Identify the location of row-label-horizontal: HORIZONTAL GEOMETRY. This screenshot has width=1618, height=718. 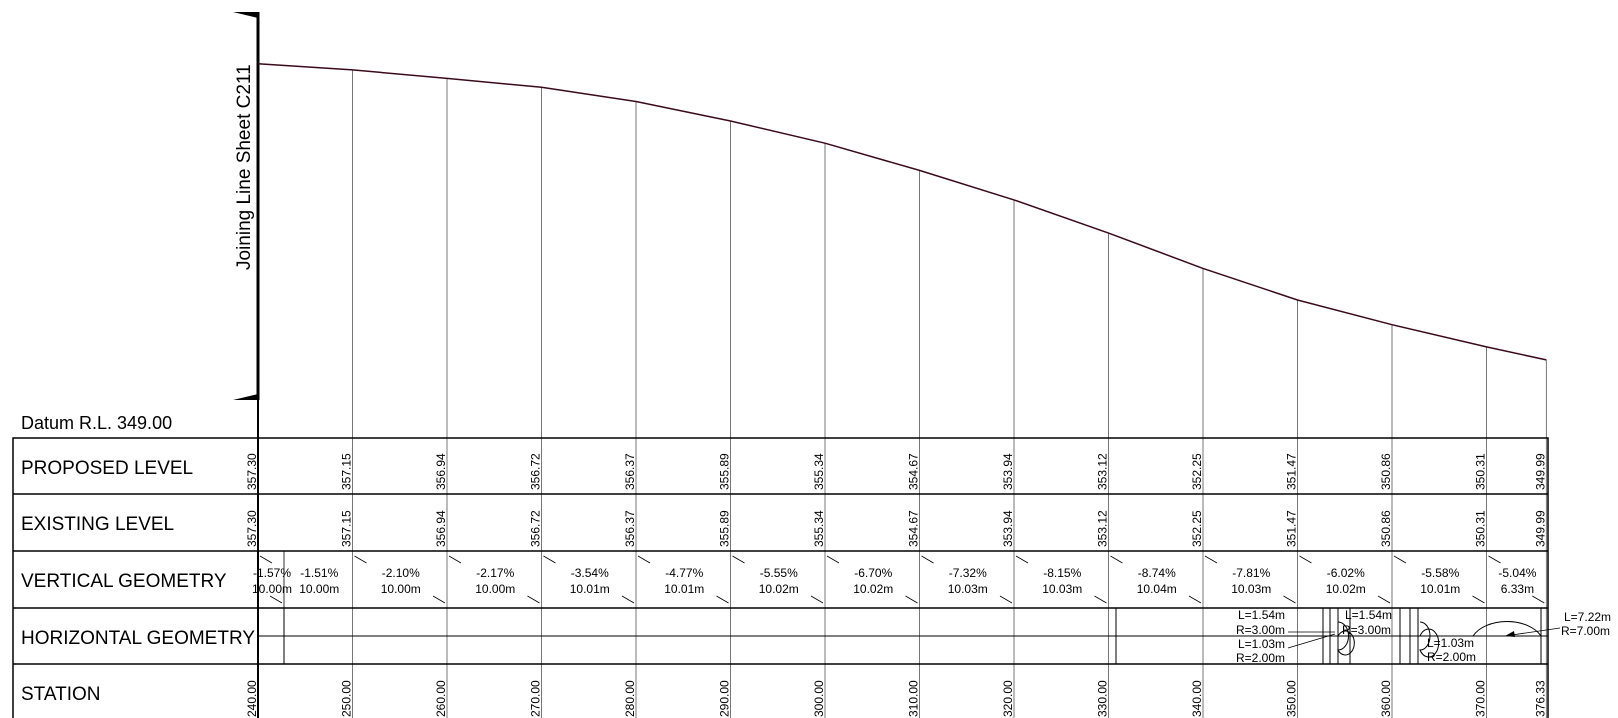
(138, 638).